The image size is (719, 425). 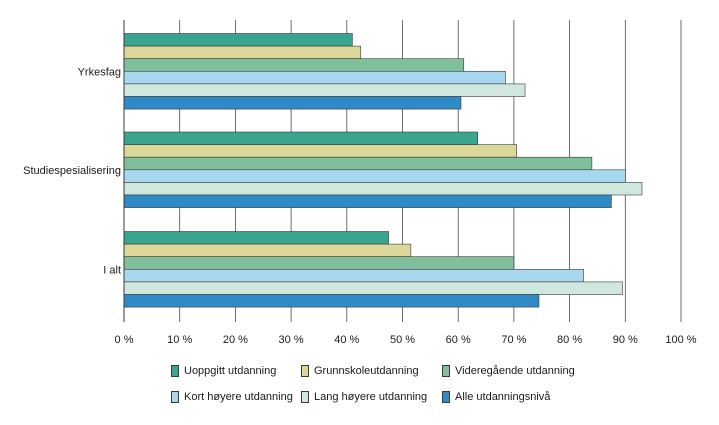 I want to click on tick-label-30: 30 %, so click(x=291, y=340).